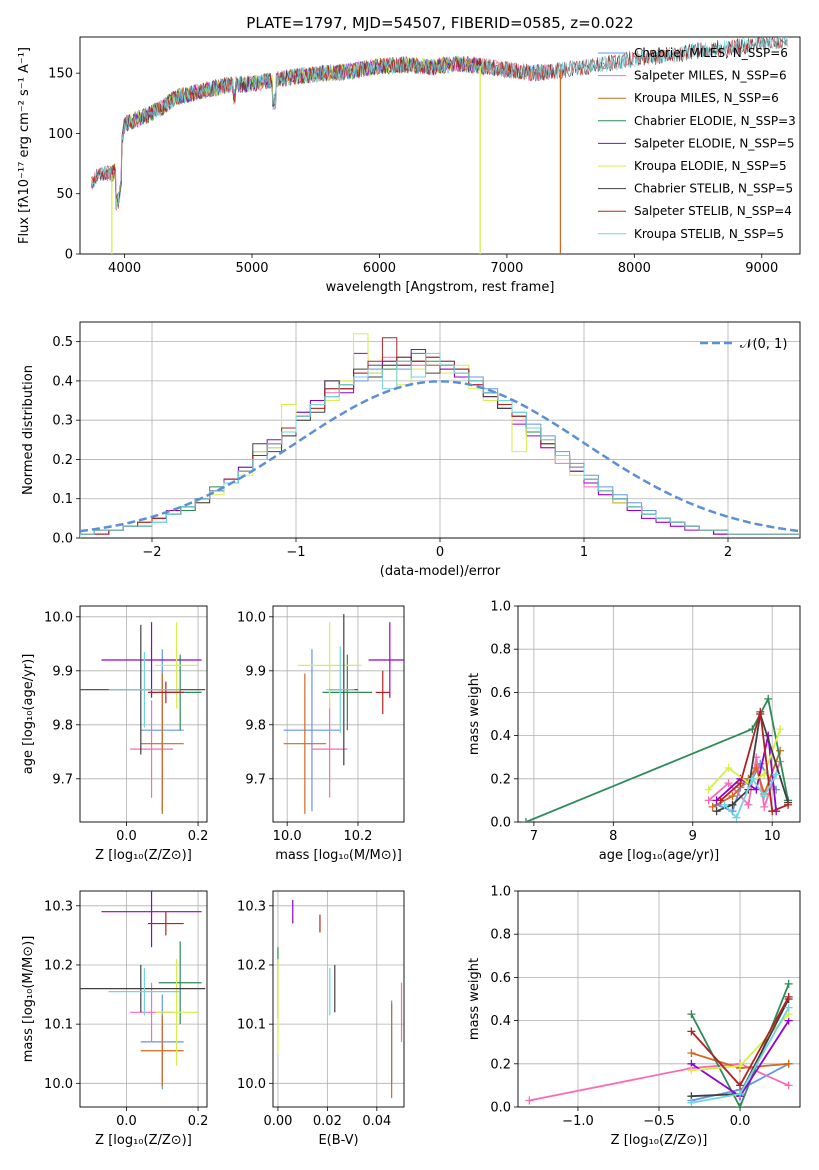 This screenshot has width=819, height=1170. Describe the element at coordinates (198, 836) in the screenshot. I see `x-tick-label: 0.2` at that location.